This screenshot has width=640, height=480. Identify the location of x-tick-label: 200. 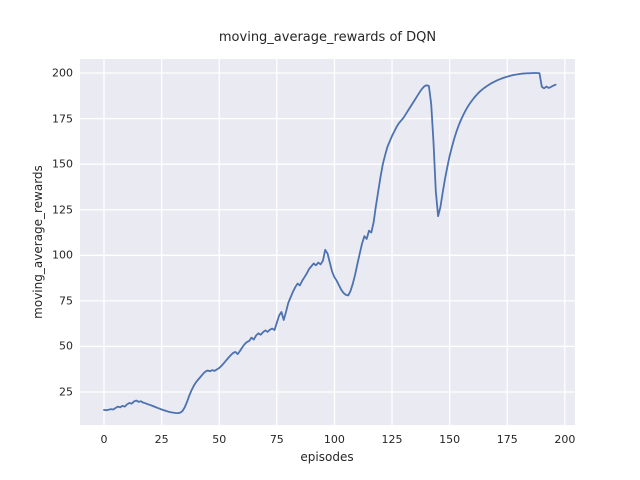
(565, 439).